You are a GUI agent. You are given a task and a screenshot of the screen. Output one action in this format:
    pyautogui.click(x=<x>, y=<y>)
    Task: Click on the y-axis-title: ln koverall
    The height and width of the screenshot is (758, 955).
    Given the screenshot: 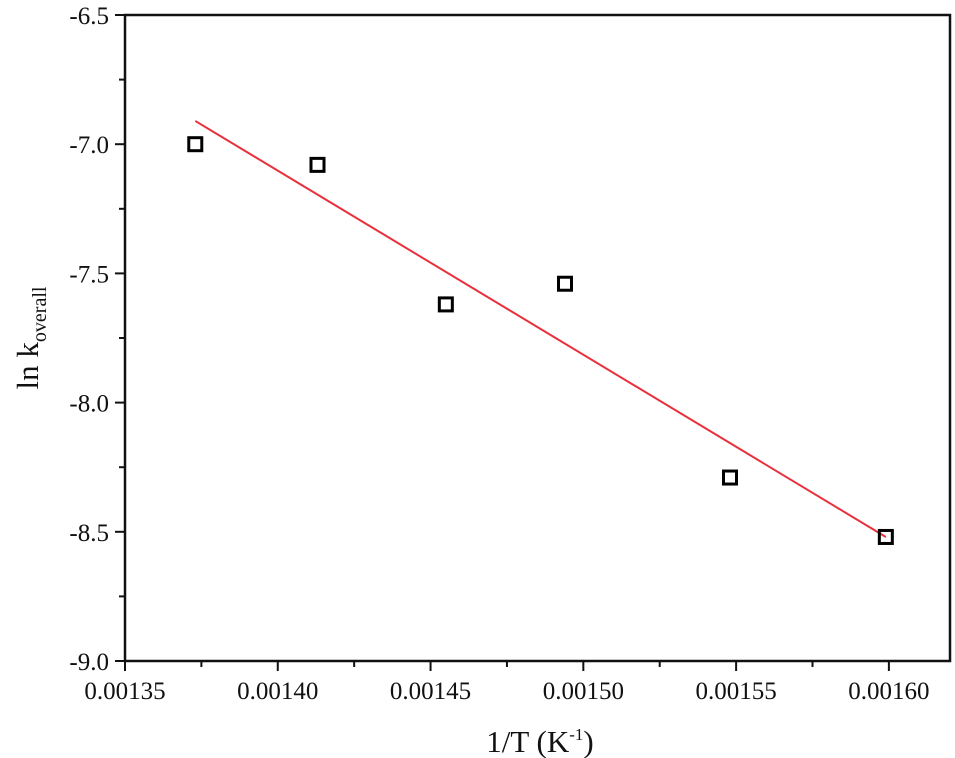 What is the action you would take?
    pyautogui.click(x=30, y=337)
    